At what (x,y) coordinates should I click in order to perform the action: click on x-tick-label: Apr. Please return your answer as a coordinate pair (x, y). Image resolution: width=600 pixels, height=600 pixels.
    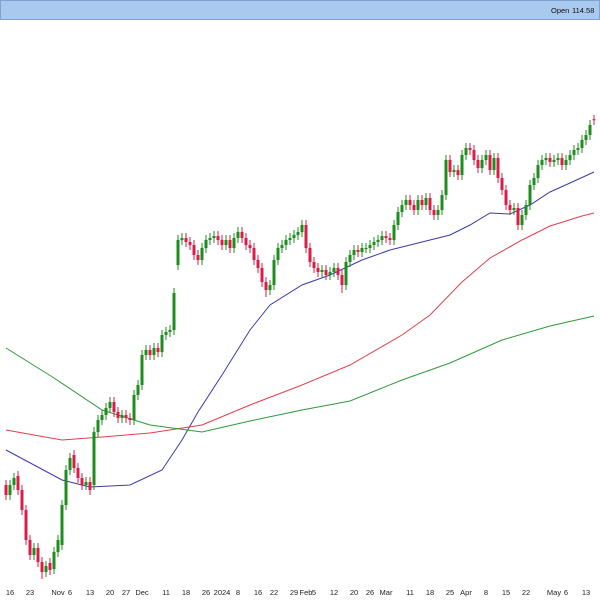
    Looking at the image, I should click on (466, 592).